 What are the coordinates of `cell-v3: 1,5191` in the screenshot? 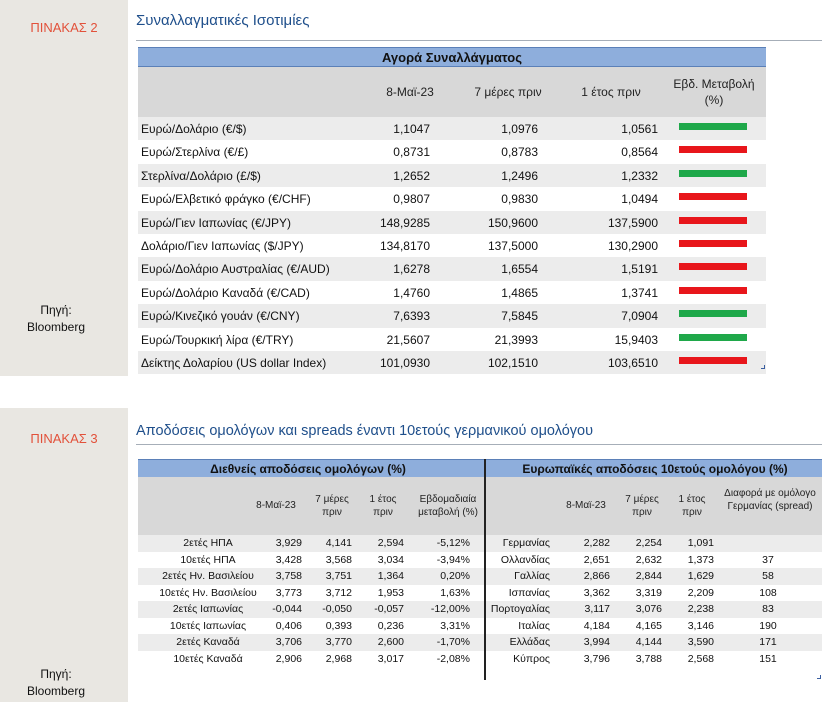 It's located at (639, 269).